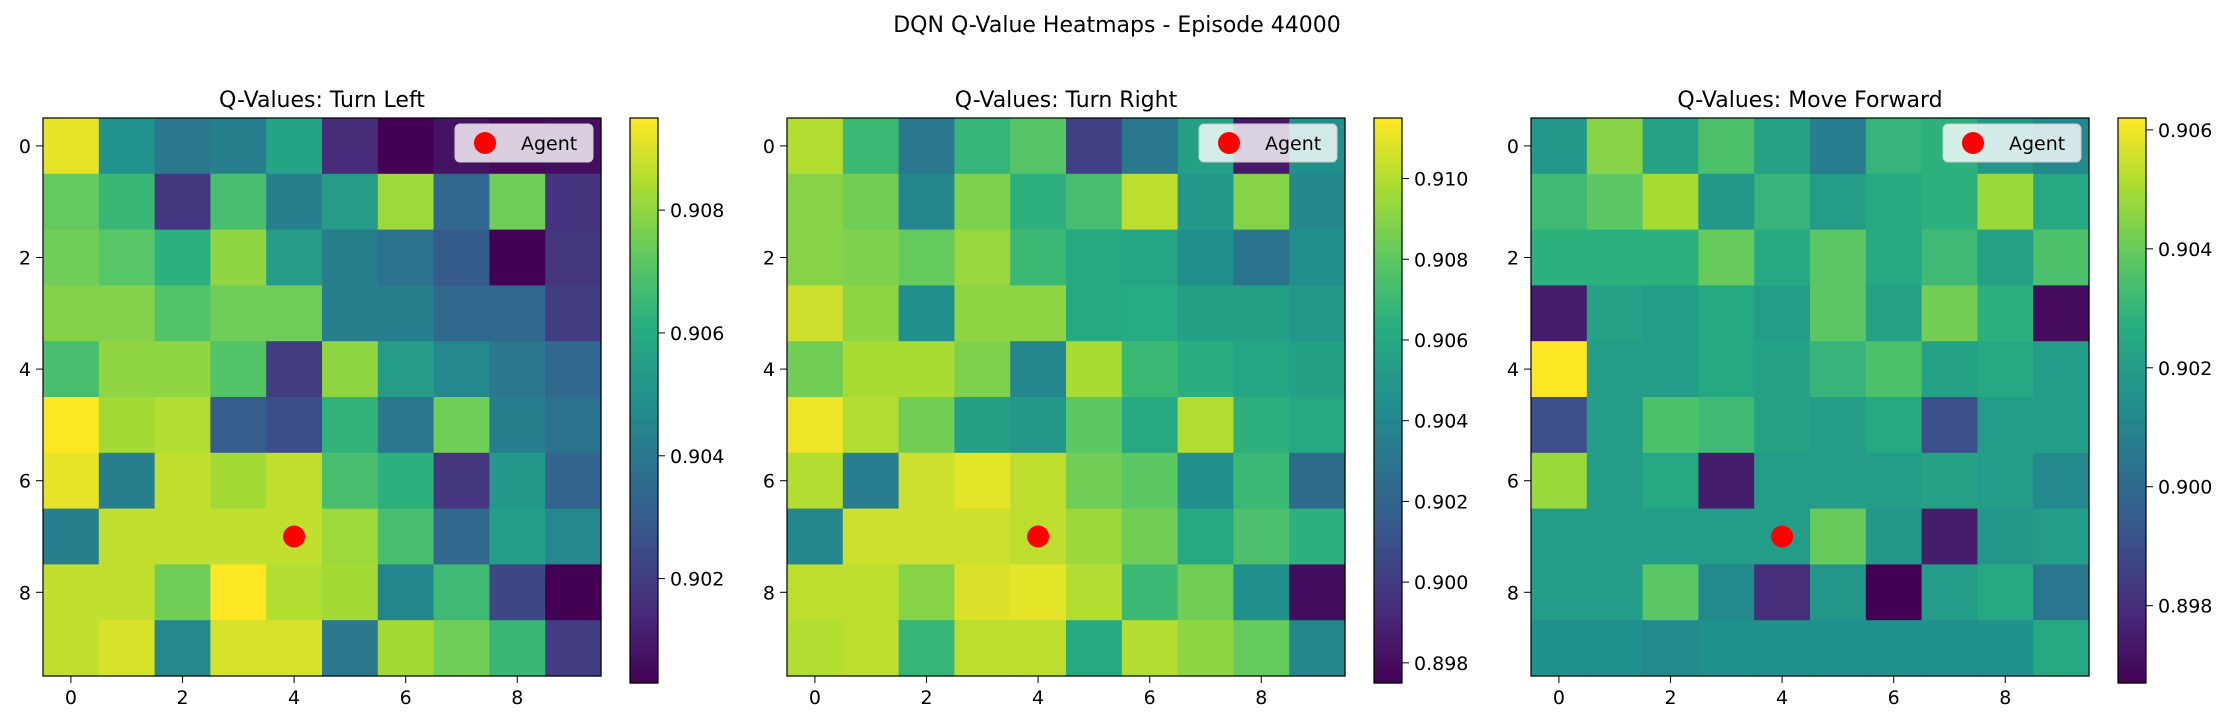 The width and height of the screenshot is (2235, 728). Describe the element at coordinates (1038, 536) in the screenshot. I see `agent-marker` at that location.